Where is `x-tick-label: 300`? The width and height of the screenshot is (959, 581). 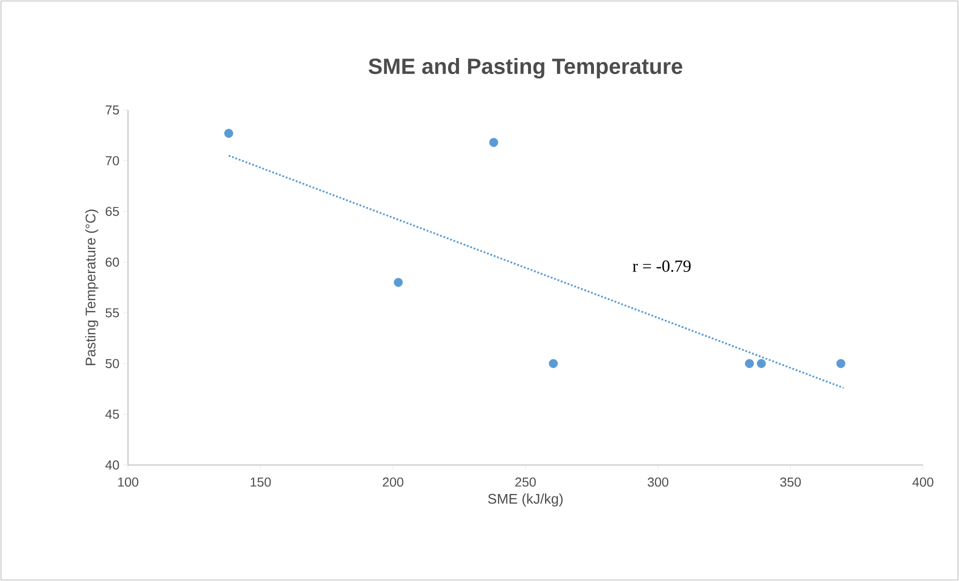 x-tick-label: 300 is located at coordinates (658, 482).